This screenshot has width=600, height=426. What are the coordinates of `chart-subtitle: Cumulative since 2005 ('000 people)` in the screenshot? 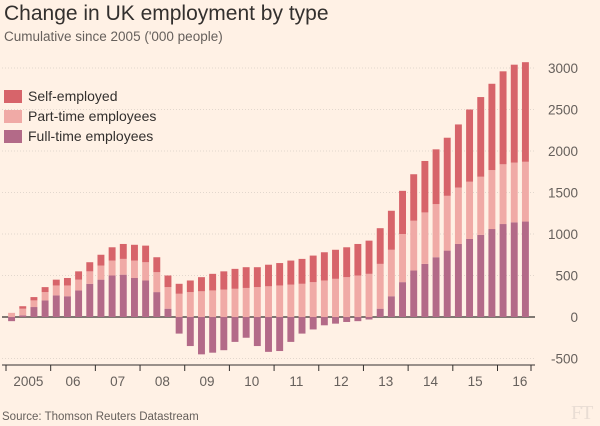 It's located at (113, 36).